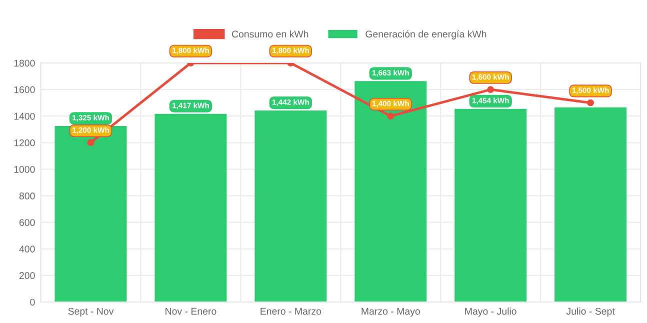 This screenshot has height=323, width=647. Describe the element at coordinates (490, 312) in the screenshot. I see `x-tick-label: Mayo - Julio` at that location.